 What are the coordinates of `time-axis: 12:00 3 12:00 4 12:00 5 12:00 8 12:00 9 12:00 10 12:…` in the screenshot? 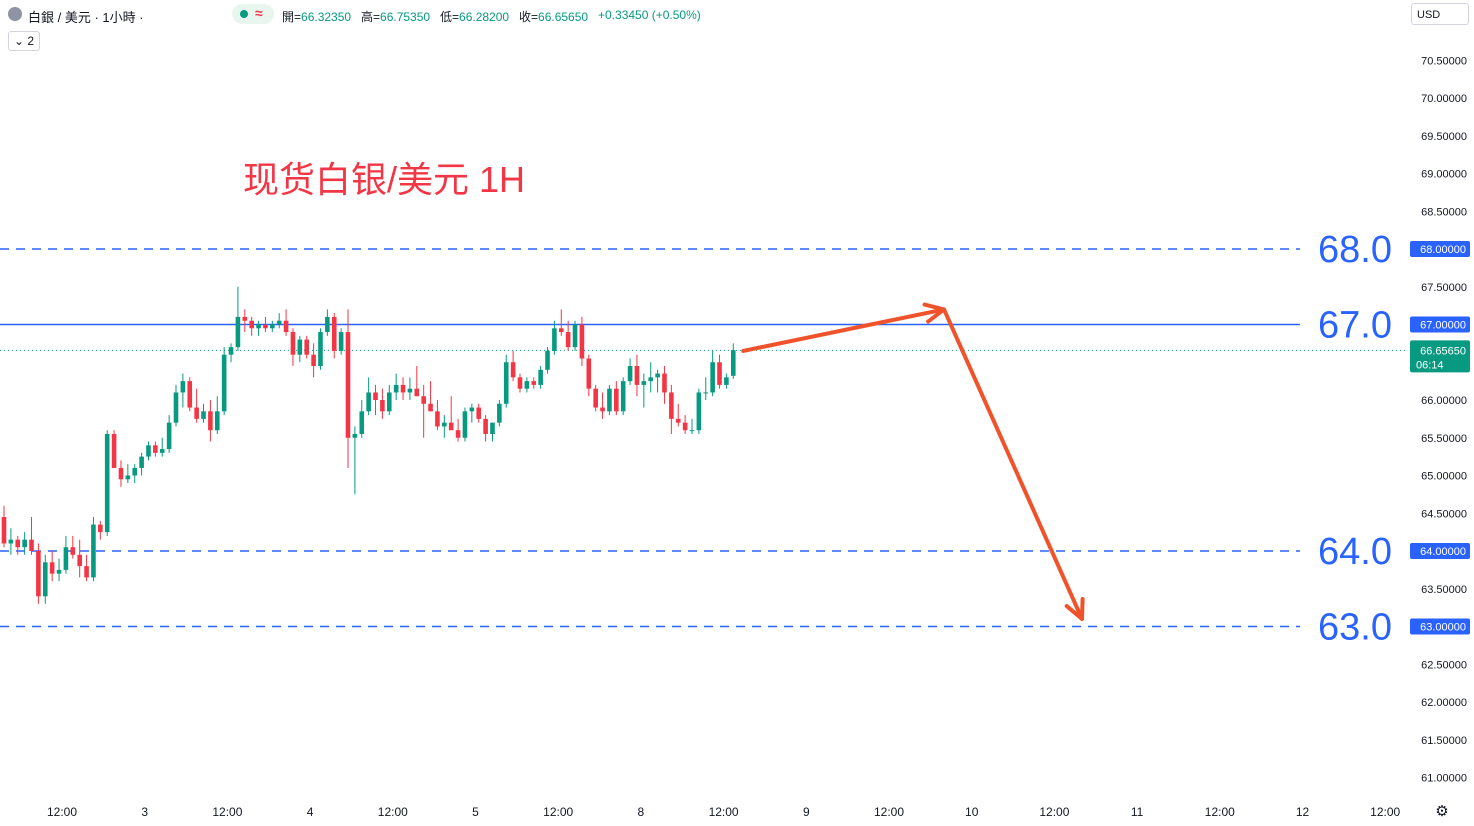 It's located at (724, 812).